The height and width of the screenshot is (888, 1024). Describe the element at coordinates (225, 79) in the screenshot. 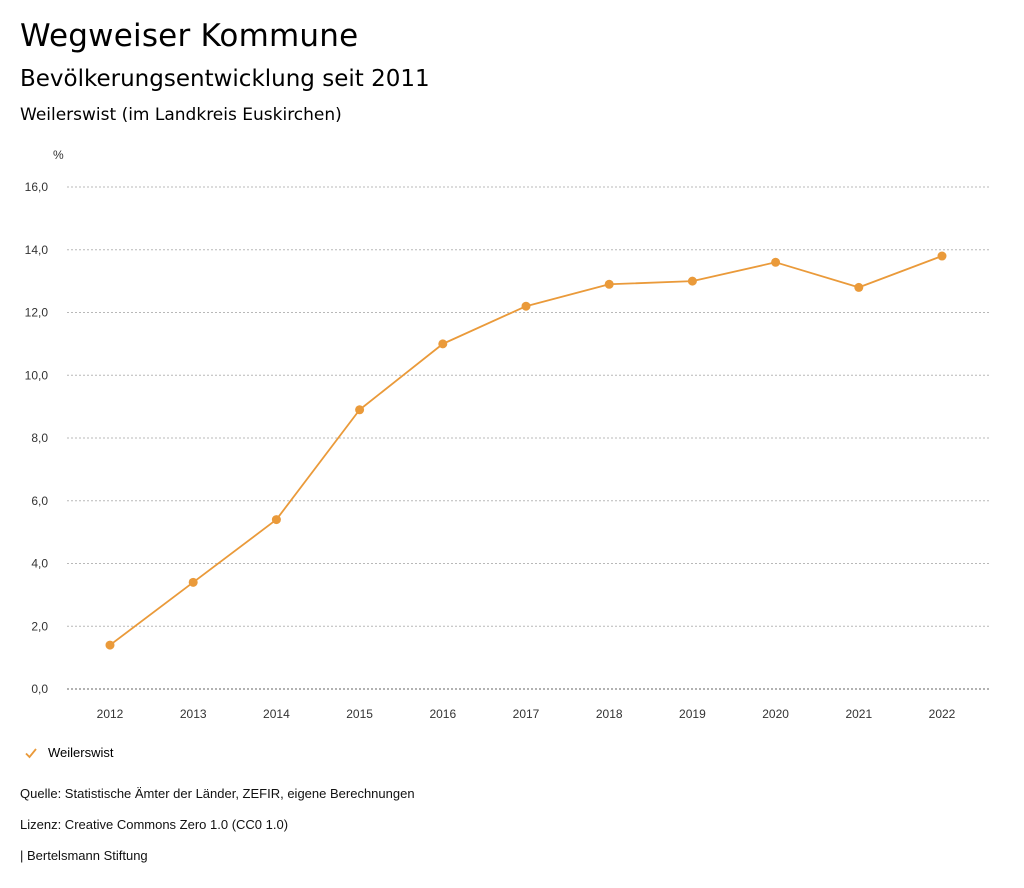

I see `chart-subtitle: Bevölkerungsentwicklung seit 2011` at that location.